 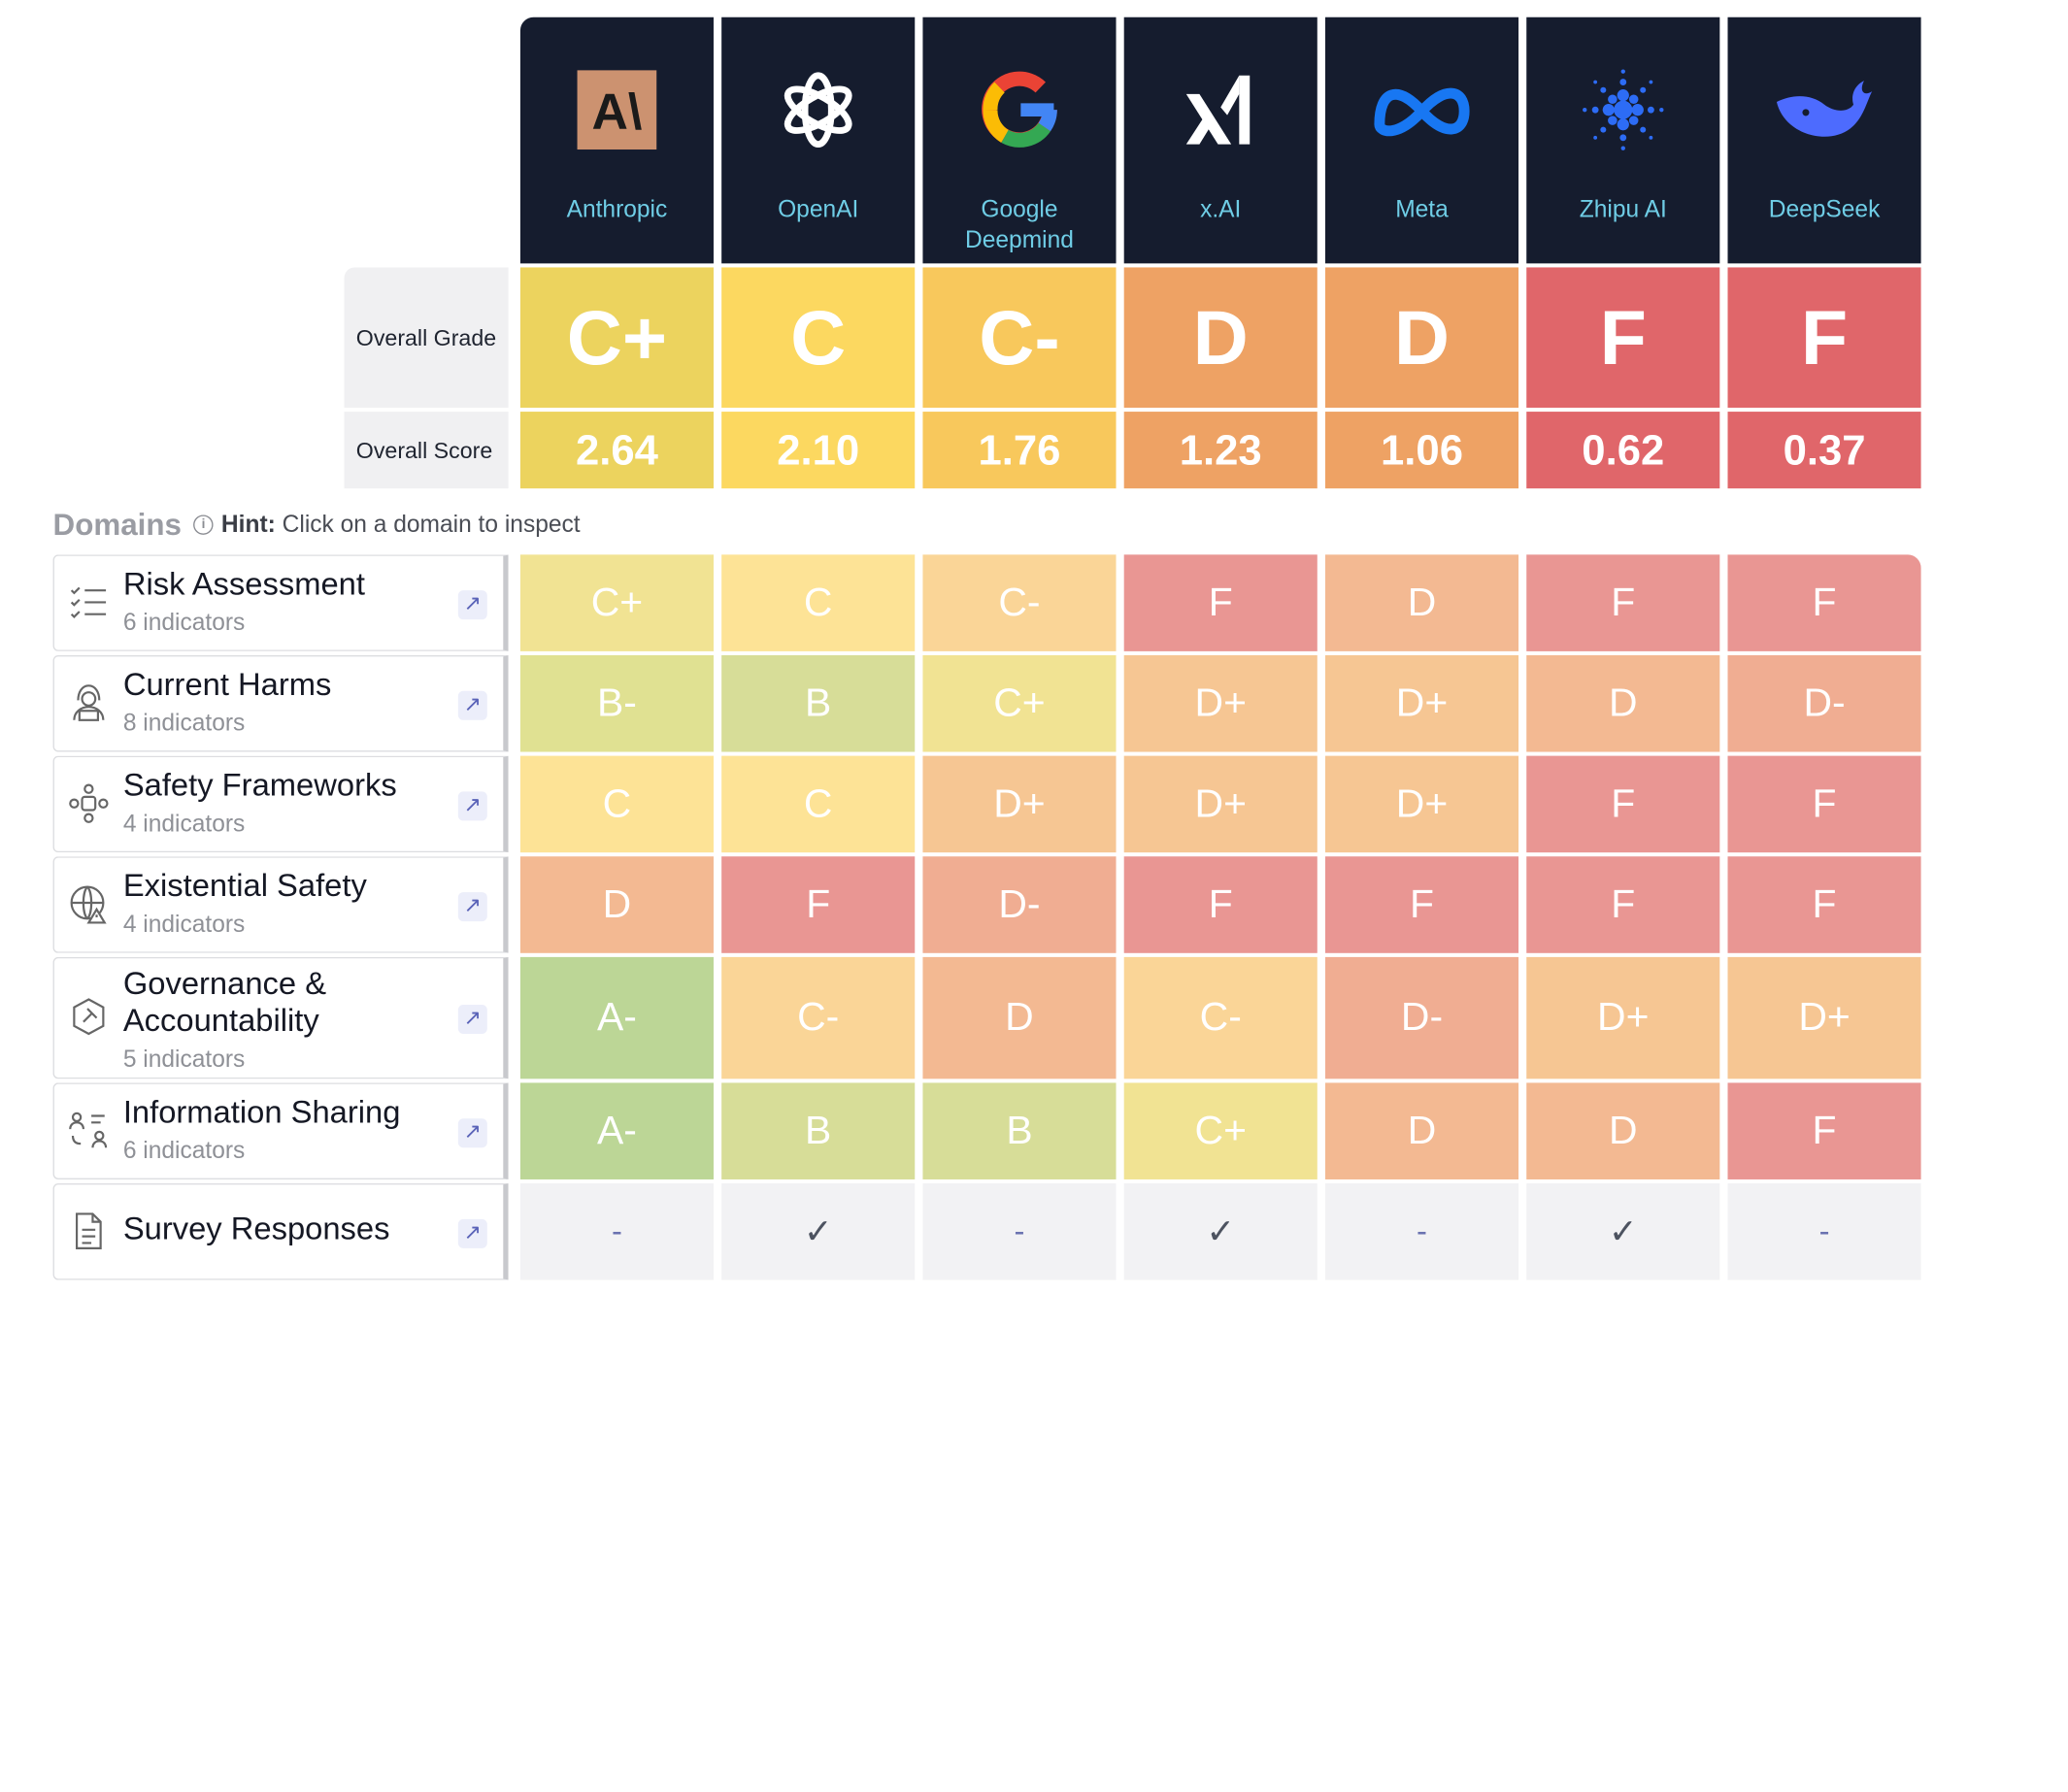 What do you see at coordinates (1019, 1231) in the screenshot?
I see `grade-cell-google-deepmind: -` at bounding box center [1019, 1231].